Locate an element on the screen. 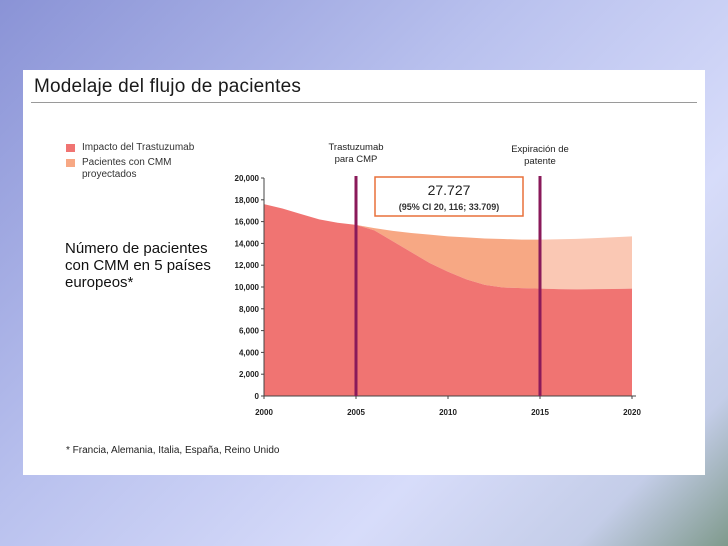  area-series-post-patent is located at coordinates (586, 263).